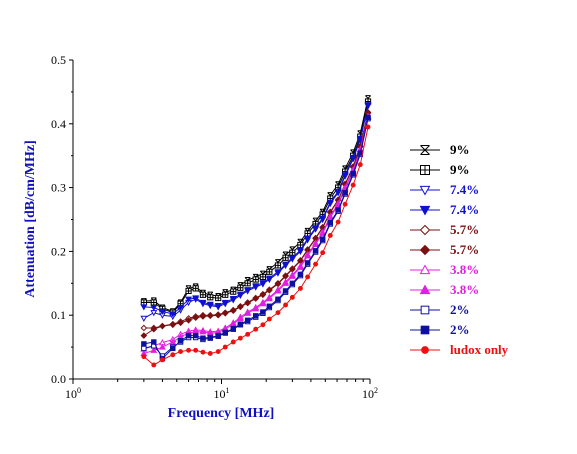  Describe the element at coordinates (444, 269) in the screenshot. I see `legend-item: 3.8%` at that location.